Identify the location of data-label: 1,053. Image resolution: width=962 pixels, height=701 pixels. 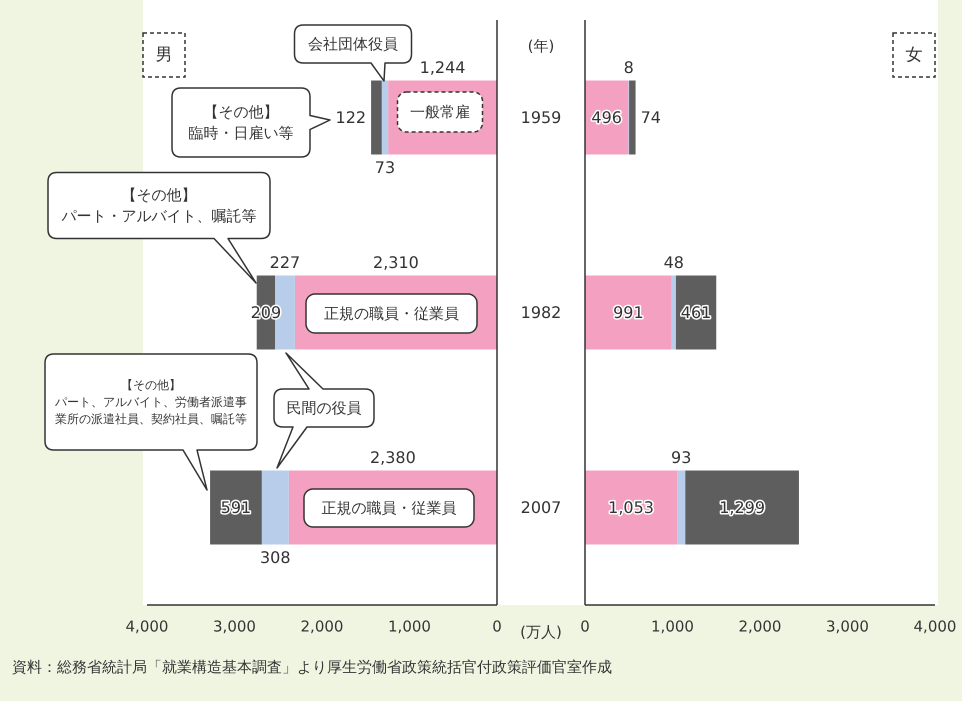
(631, 507).